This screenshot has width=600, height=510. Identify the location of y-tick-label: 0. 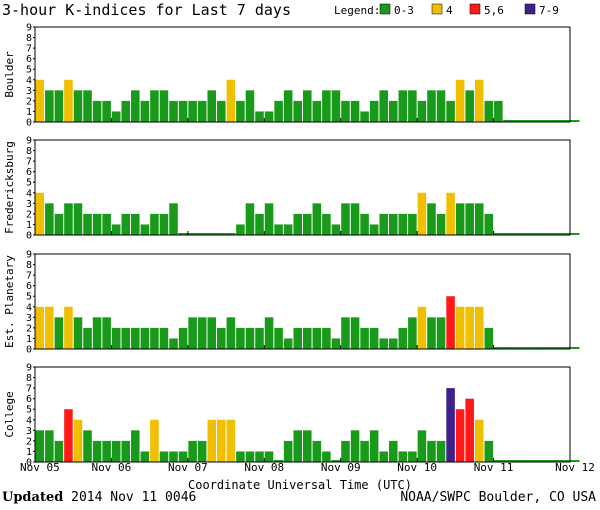
(29, 123).